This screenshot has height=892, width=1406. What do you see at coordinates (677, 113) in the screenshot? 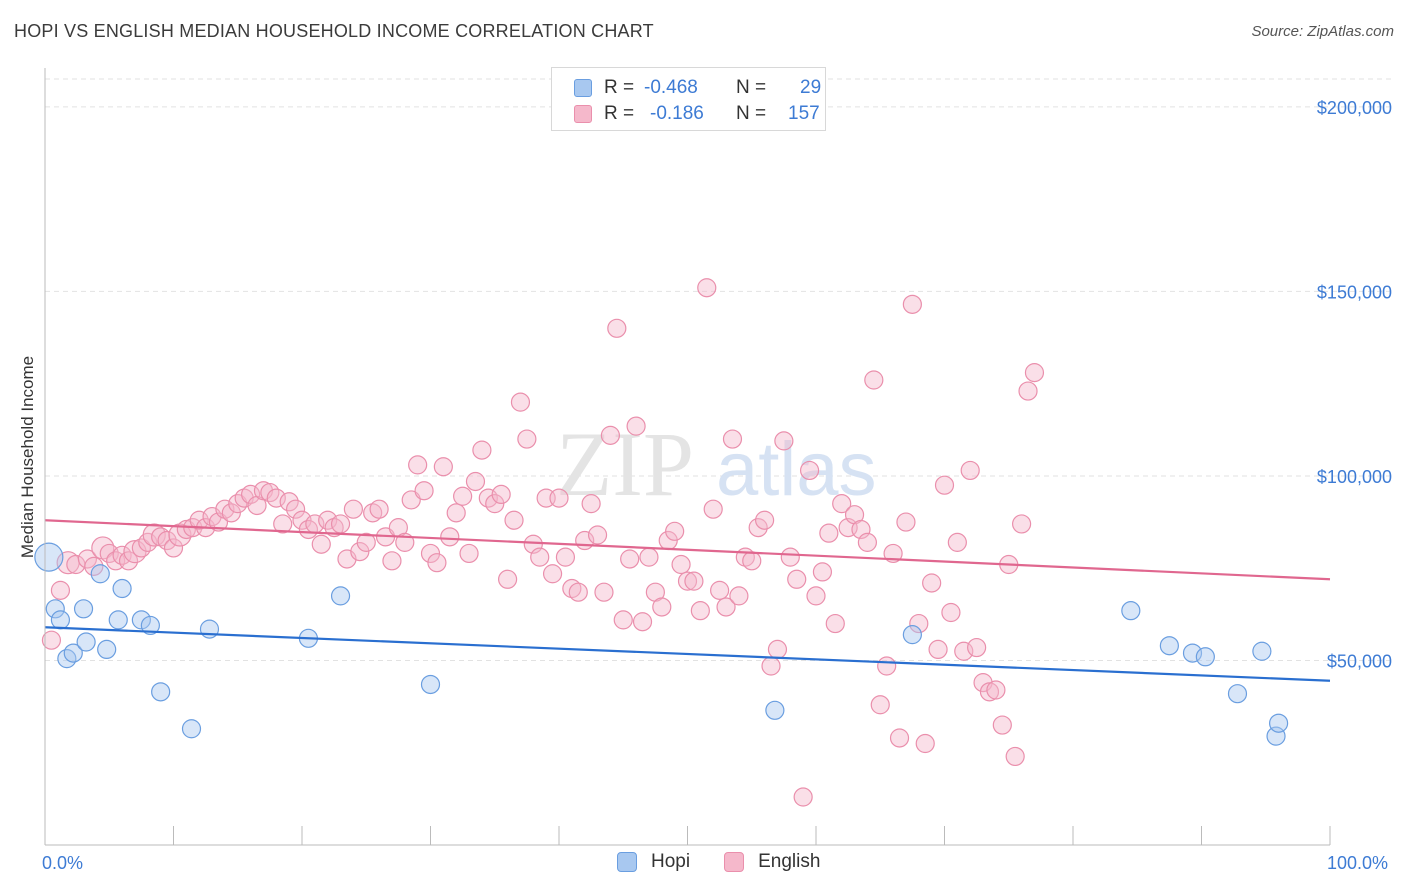
I see `english-r-value: -0.186` at bounding box center [677, 113].